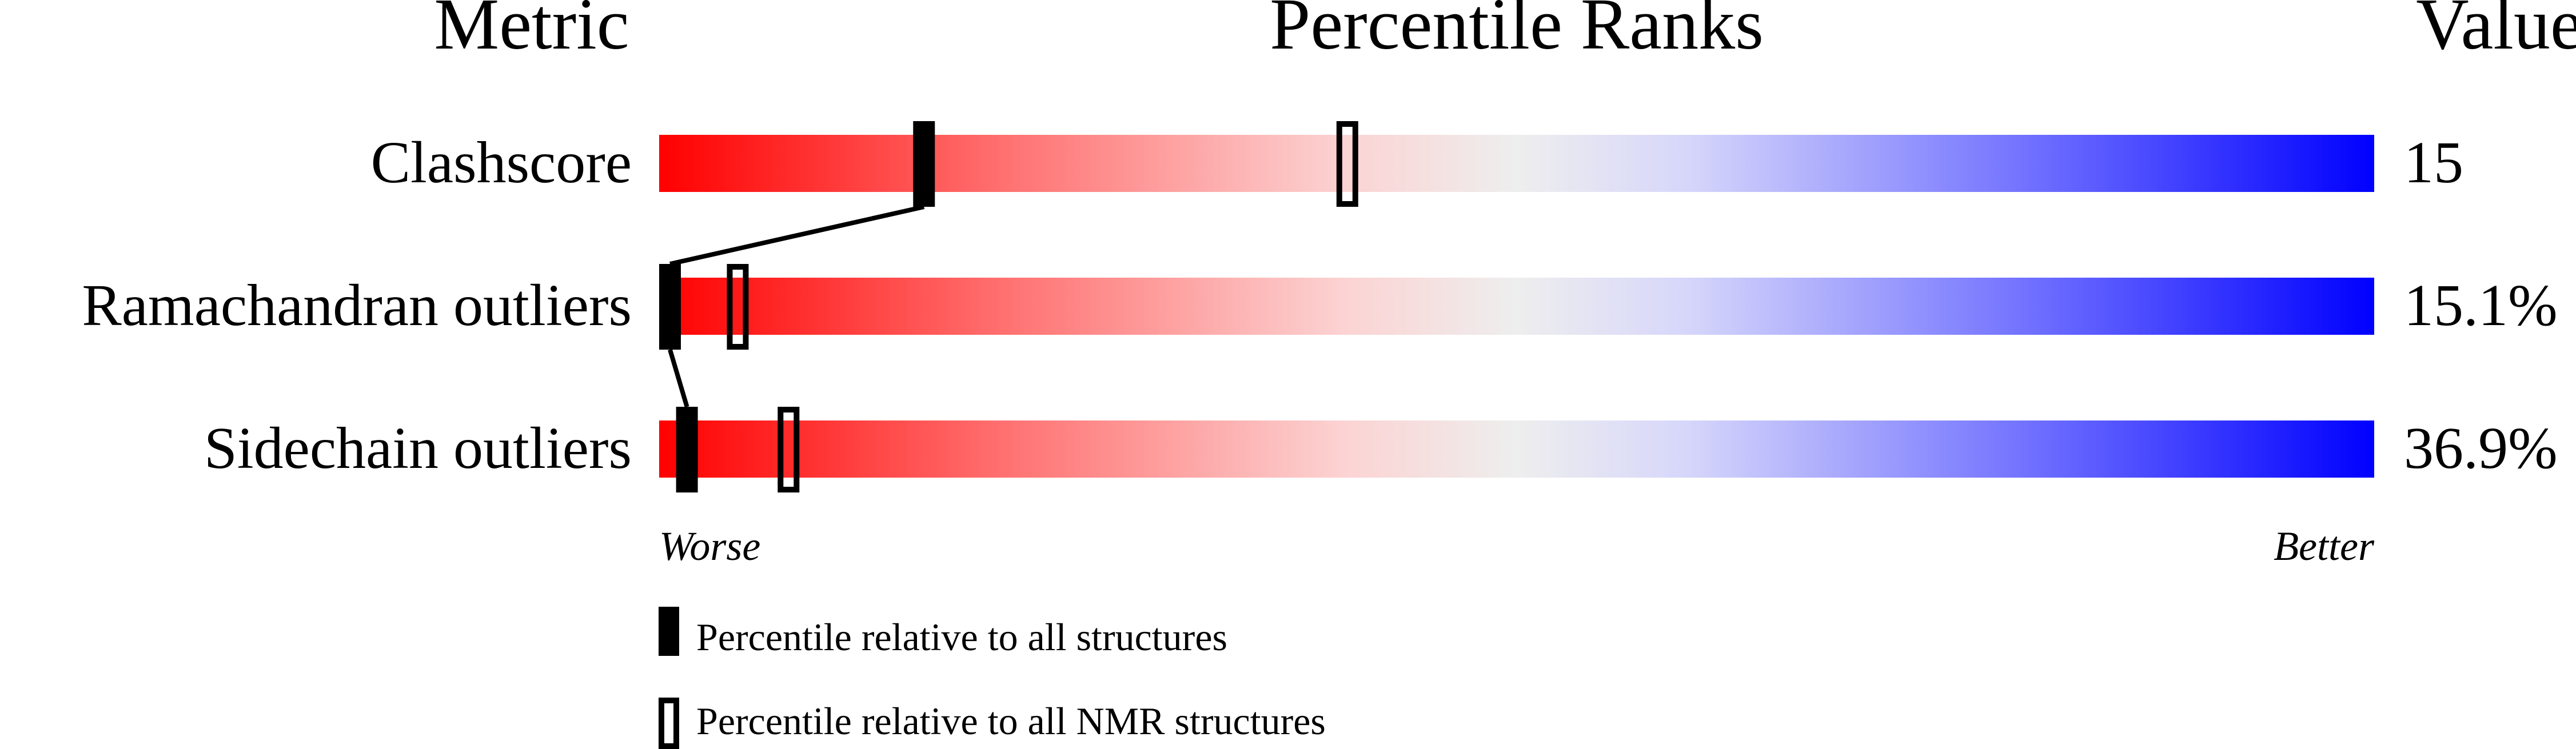 Image resolution: width=2576 pixels, height=749 pixels. What do you see at coordinates (2433, 163) in the screenshot?
I see `metric-value: 15` at bounding box center [2433, 163].